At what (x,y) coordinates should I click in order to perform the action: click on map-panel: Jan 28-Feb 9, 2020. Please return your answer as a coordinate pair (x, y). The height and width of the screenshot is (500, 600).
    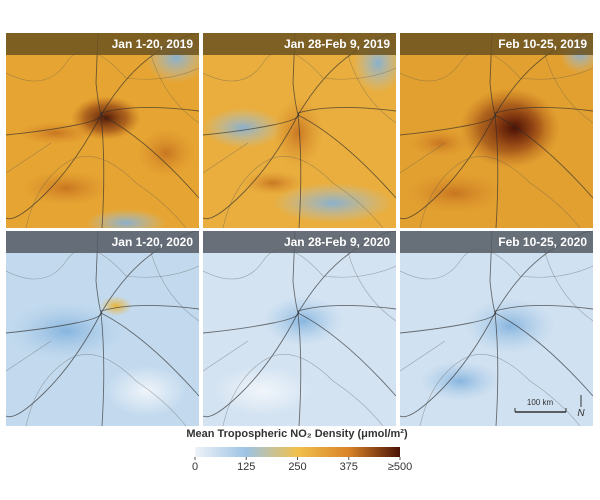
    Looking at the image, I should click on (299, 328).